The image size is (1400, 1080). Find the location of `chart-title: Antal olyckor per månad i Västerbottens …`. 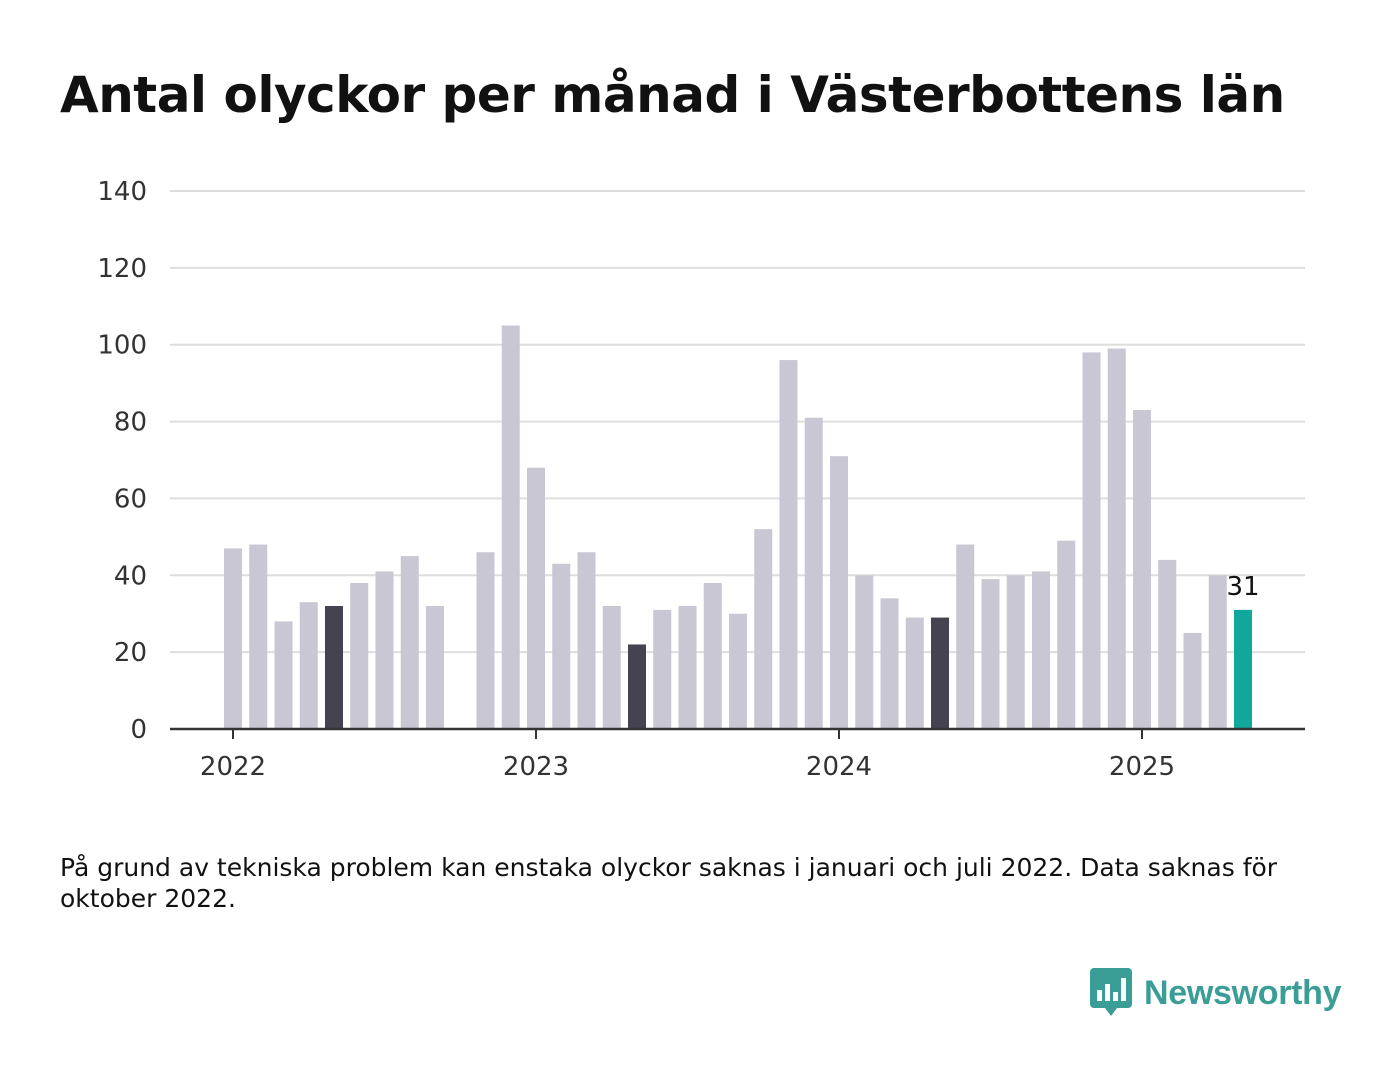

chart-title: Antal olyckor per månad i Västerbottens … is located at coordinates (672, 95).